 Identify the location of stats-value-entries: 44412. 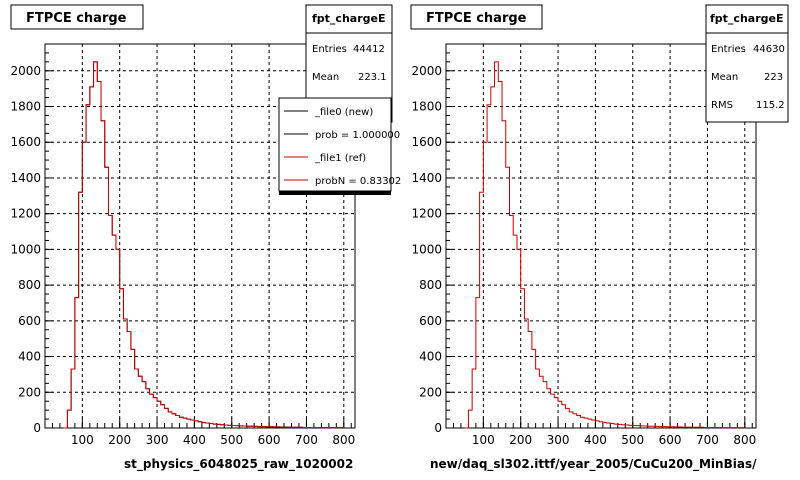
(369, 49).